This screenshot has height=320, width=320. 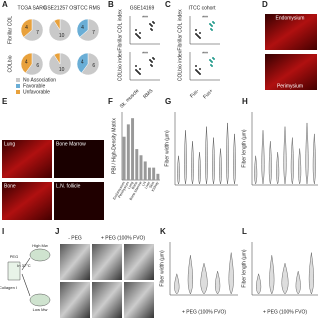 I want to click on x-label: Liver, so click(x=148, y=184).